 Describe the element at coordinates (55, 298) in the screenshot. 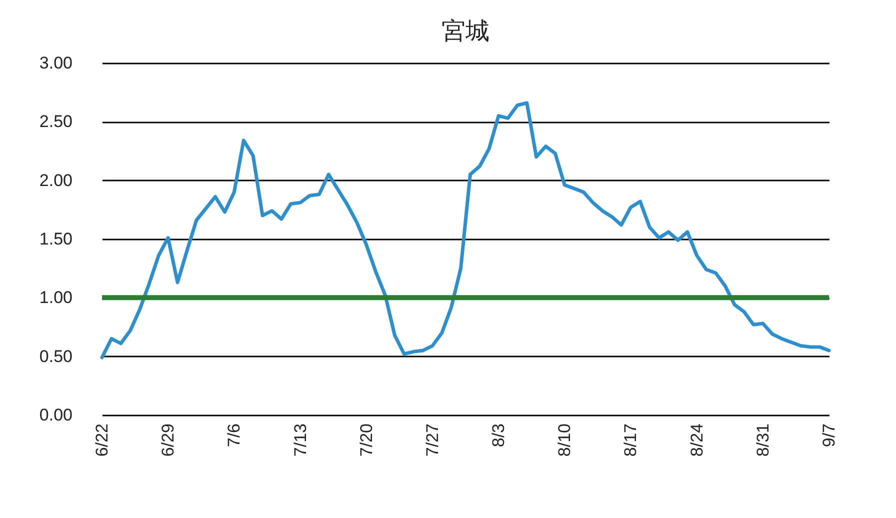

I see `y-tick-label: 1.00` at that location.